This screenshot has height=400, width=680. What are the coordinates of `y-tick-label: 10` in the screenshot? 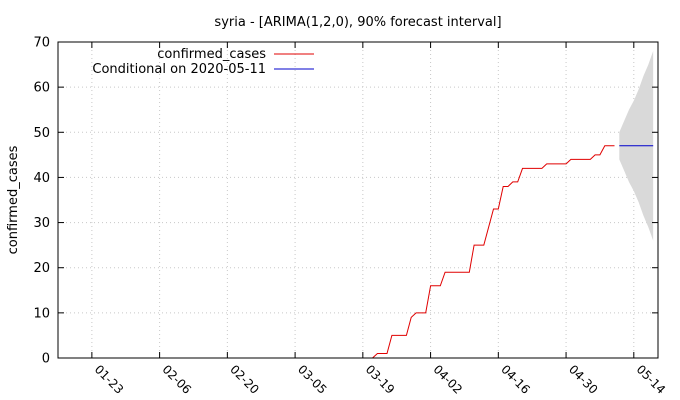 It's located at (41, 313).